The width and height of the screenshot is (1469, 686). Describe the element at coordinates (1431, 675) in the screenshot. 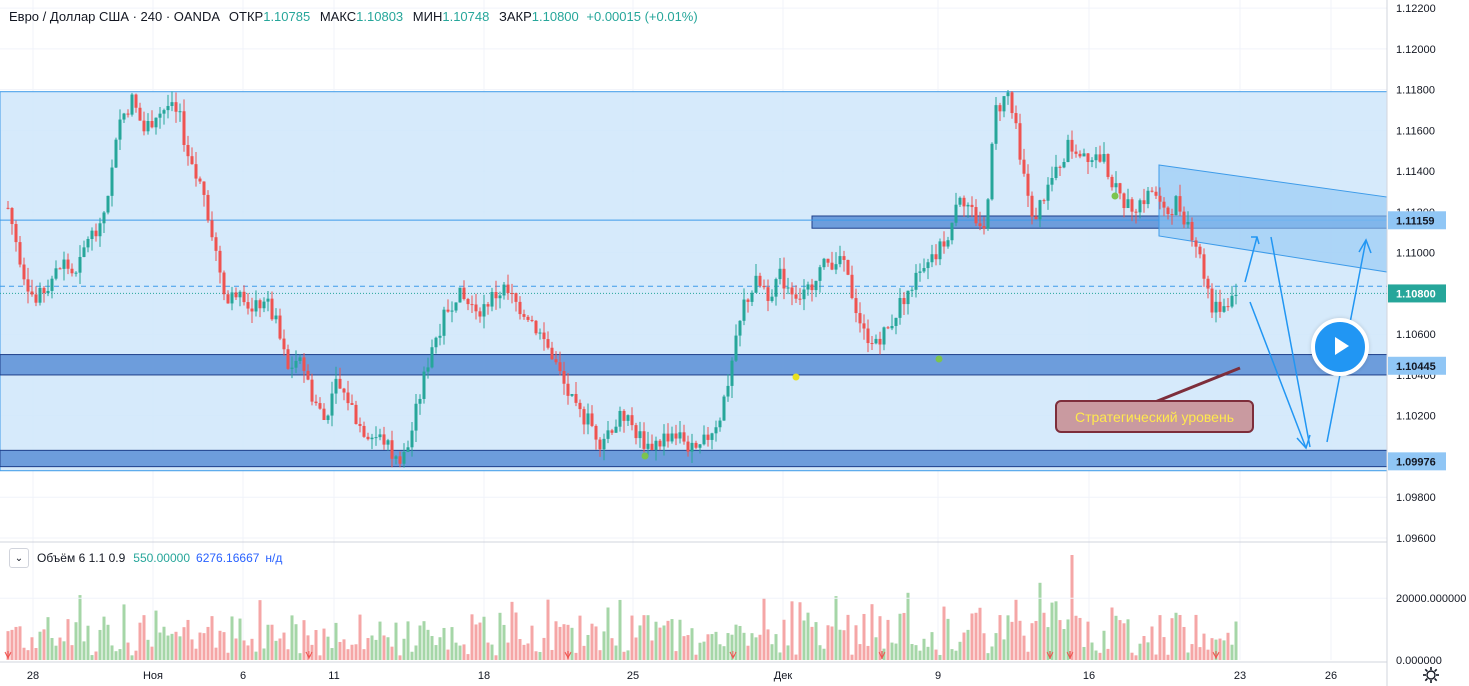

I see `settings-gear-icon` at that location.